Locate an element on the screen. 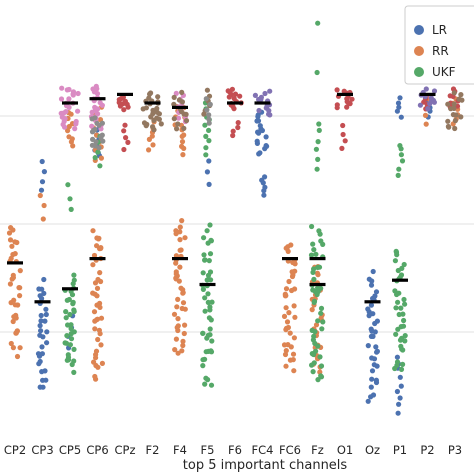  point-extra-4-F6 is located at coordinates (238, 123).